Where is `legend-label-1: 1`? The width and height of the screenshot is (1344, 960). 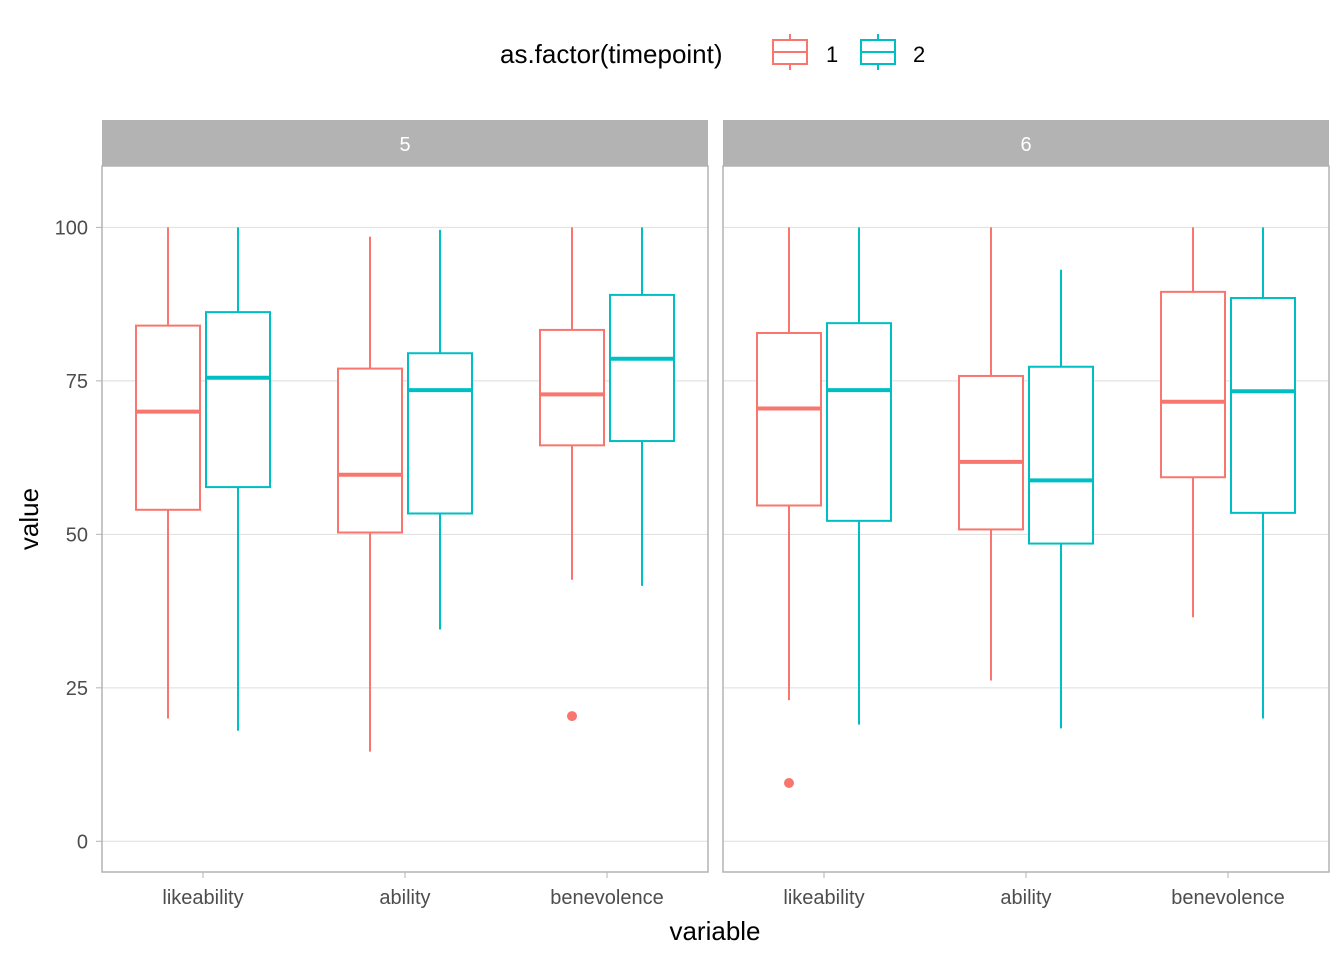
legend-label-1: 1 is located at coordinates (832, 54).